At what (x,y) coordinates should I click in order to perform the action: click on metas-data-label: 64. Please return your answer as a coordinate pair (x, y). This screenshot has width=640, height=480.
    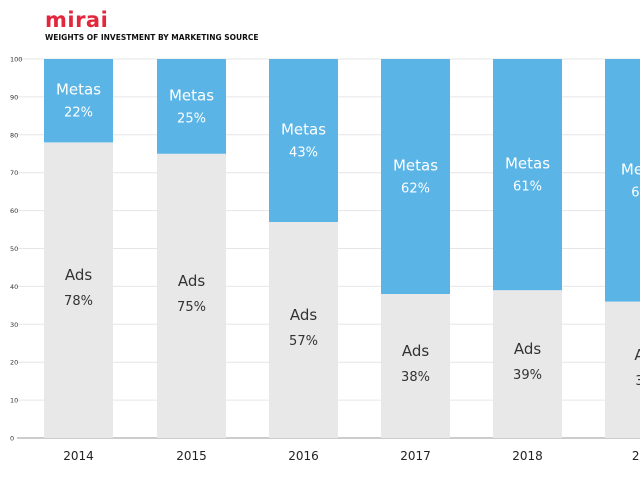
    Looking at the image, I should click on (635, 192).